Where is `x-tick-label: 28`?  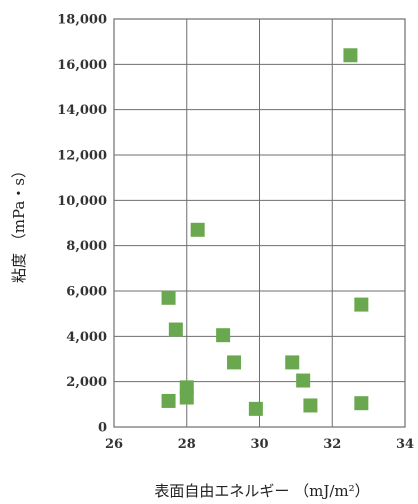
x-tick-label: 28 is located at coordinates (187, 444).